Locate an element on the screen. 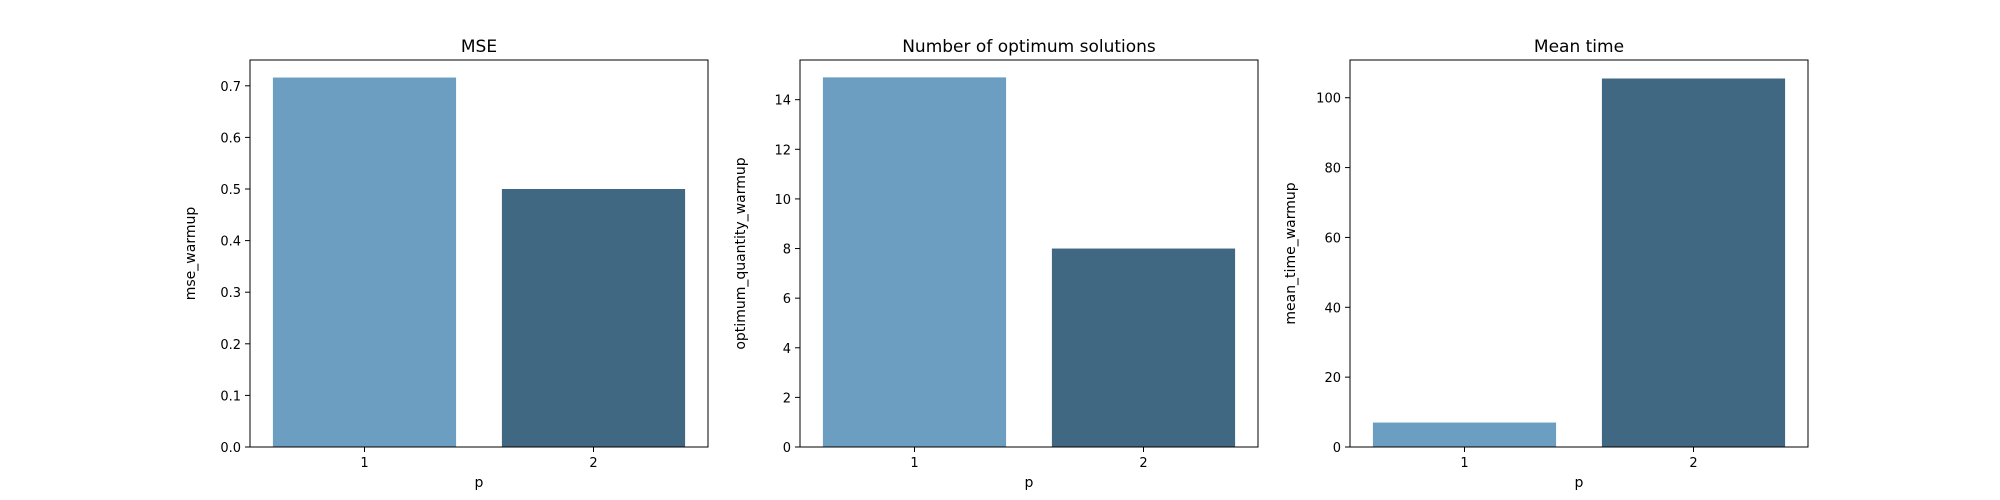 The image size is (2000, 500). y-tick-label: 40 is located at coordinates (1332, 308).